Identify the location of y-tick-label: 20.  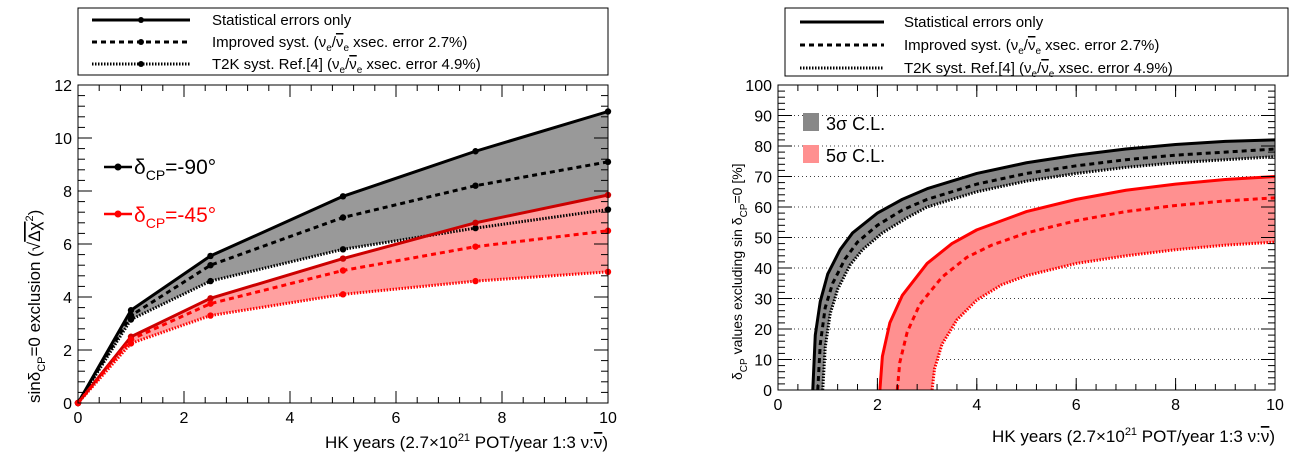
(763, 330).